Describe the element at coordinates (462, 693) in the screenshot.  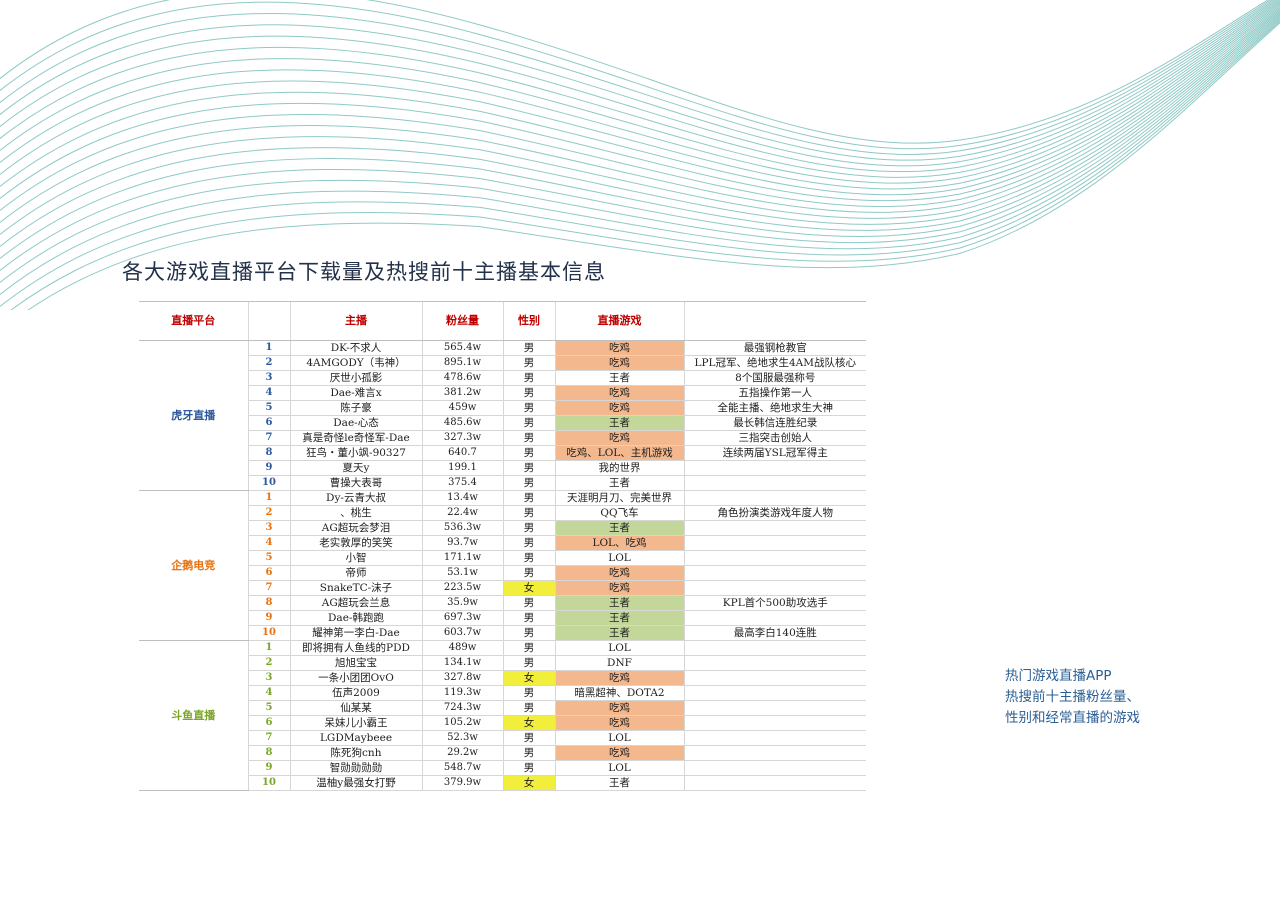
I see `fan-count: 119.3w` at that location.